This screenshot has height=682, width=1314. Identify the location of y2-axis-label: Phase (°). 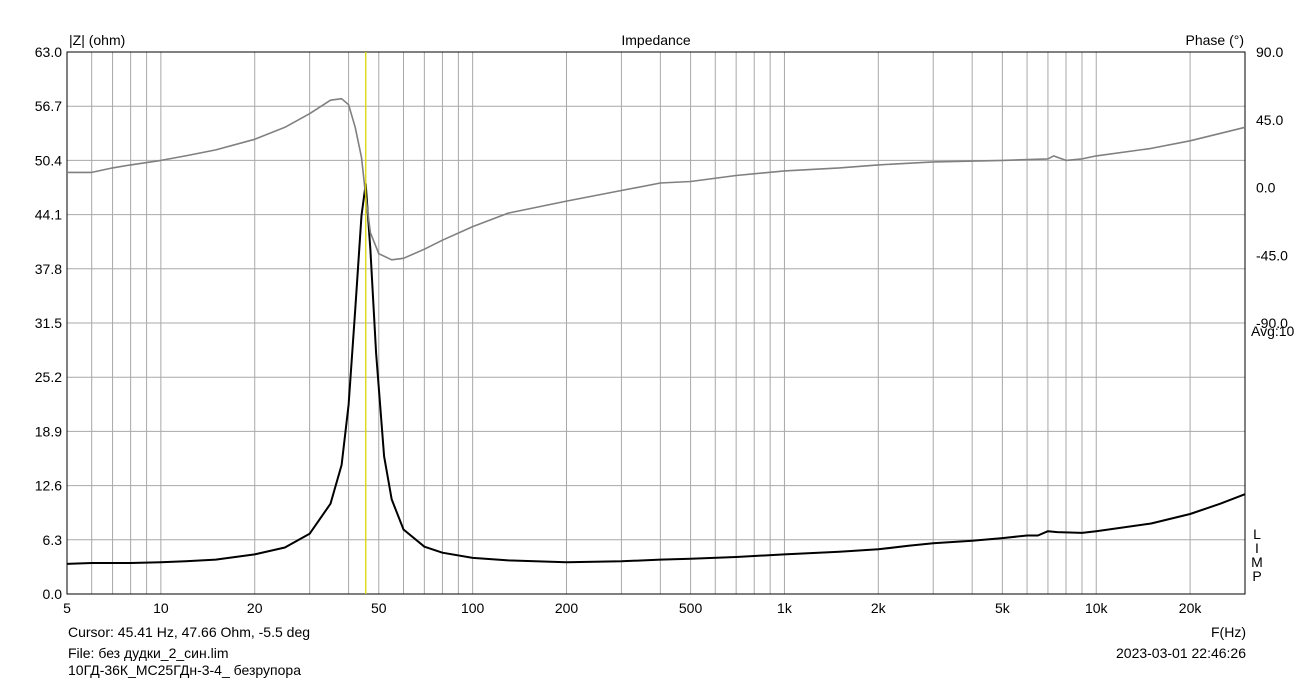
(1214, 40).